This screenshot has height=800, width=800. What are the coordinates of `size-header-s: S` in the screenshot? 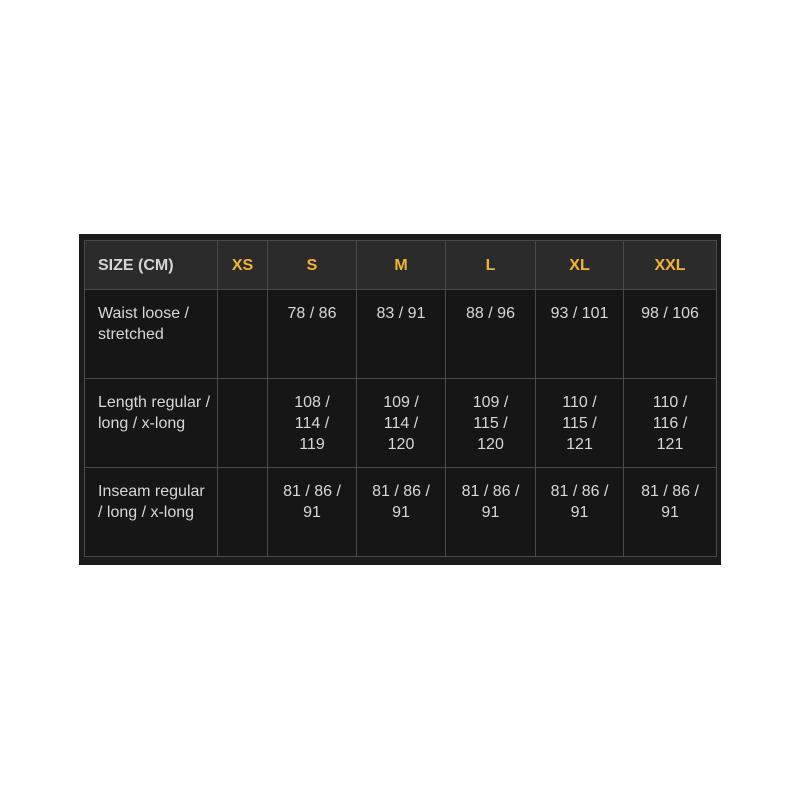 It's located at (312, 265).